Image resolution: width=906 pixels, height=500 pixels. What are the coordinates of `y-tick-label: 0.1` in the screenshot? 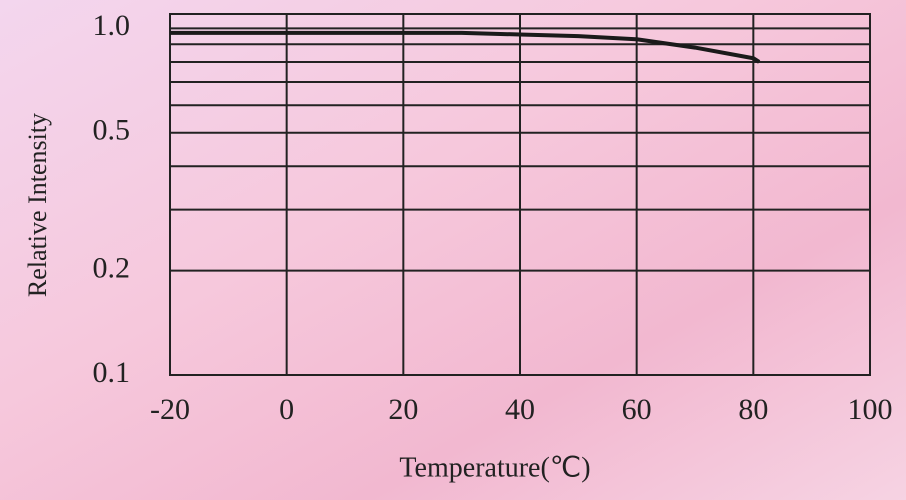 It's located at (112, 372).